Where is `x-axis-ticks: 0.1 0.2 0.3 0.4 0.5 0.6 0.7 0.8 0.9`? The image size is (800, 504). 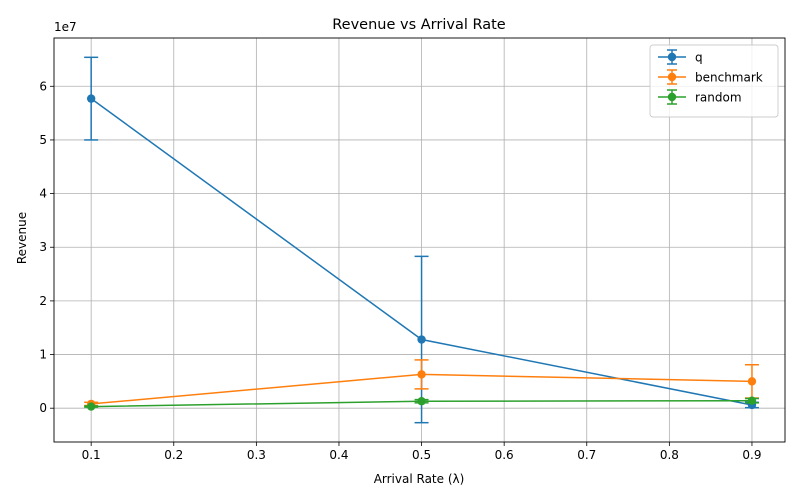 x-axis-ticks: 0.1 0.2 0.3 0.4 0.5 0.6 0.7 0.8 0.9 is located at coordinates (422, 452).